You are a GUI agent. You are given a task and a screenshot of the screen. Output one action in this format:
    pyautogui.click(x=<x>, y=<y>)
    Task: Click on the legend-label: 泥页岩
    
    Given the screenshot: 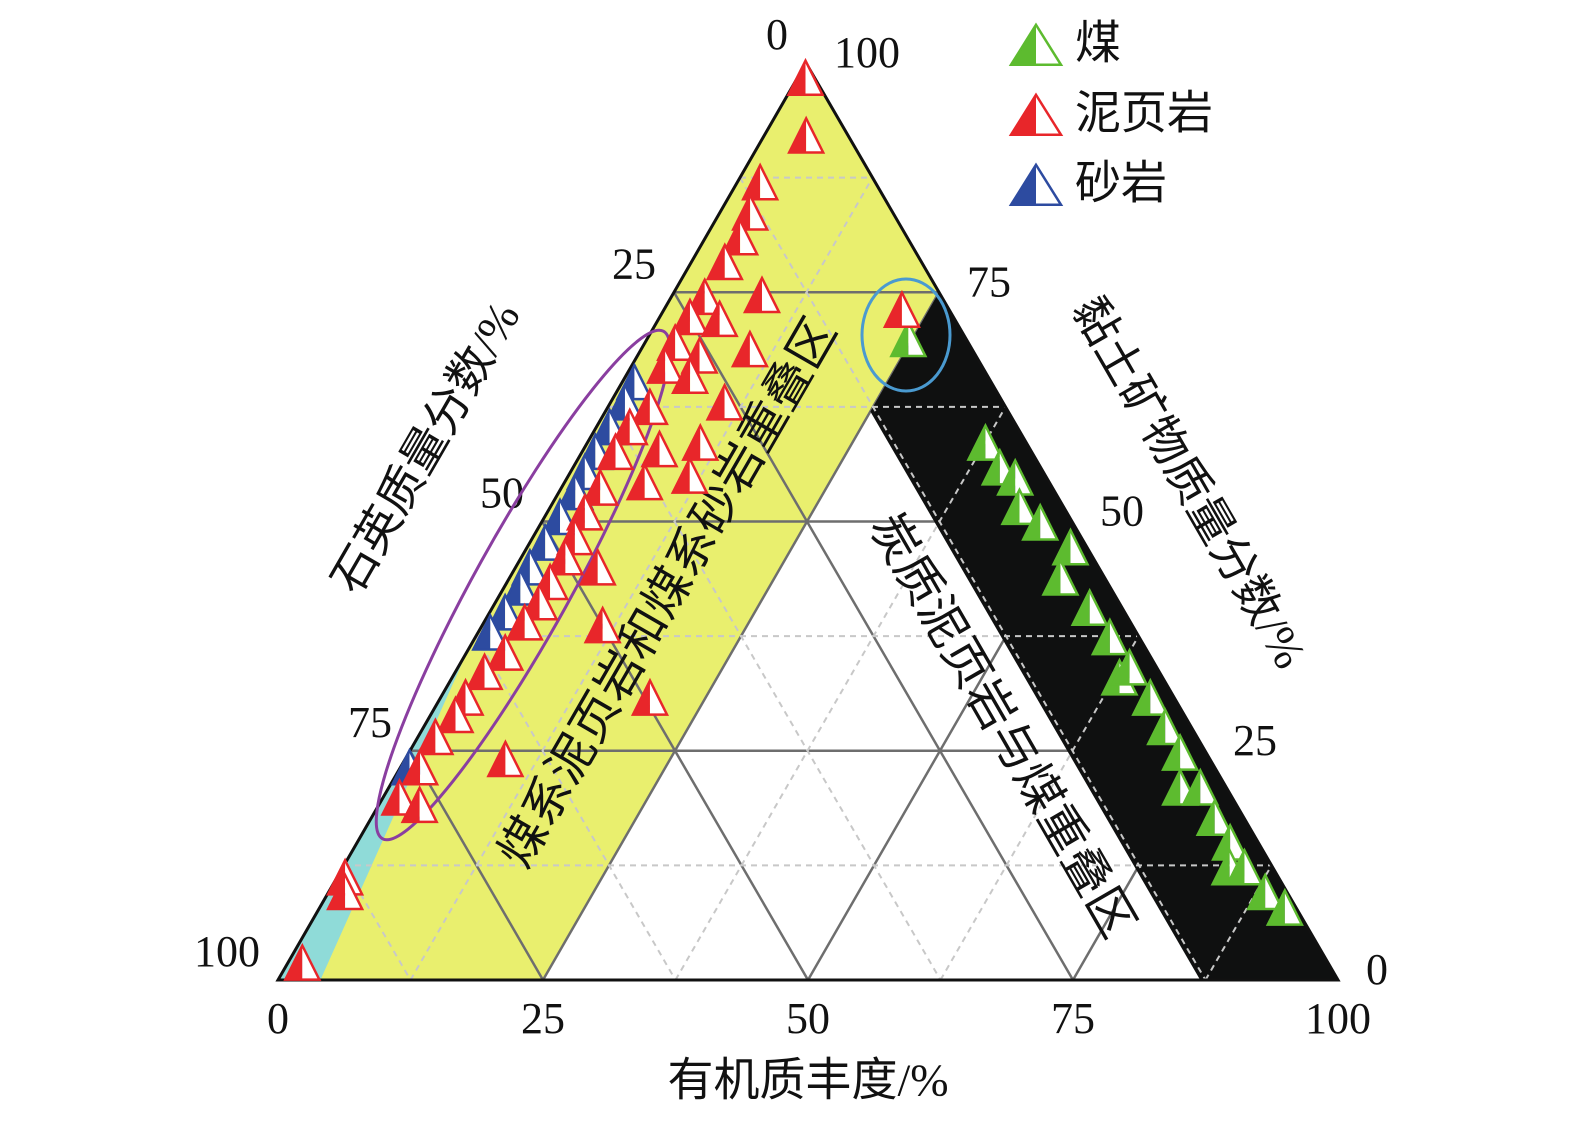 What is the action you would take?
    pyautogui.click(x=1144, y=113)
    